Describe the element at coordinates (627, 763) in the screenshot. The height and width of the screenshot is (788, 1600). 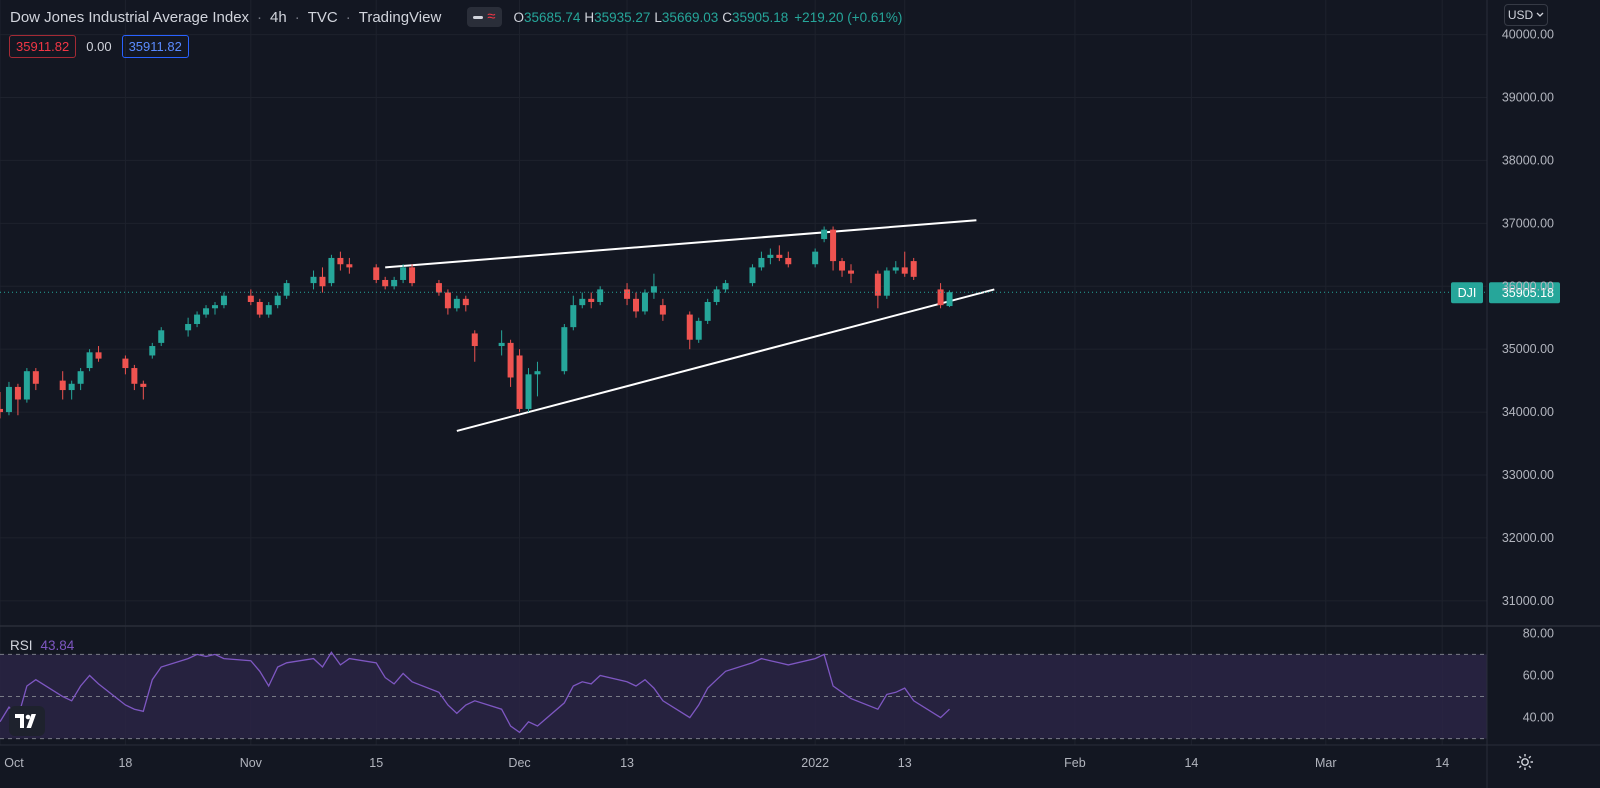
I see `time-tick-label: 13` at that location.